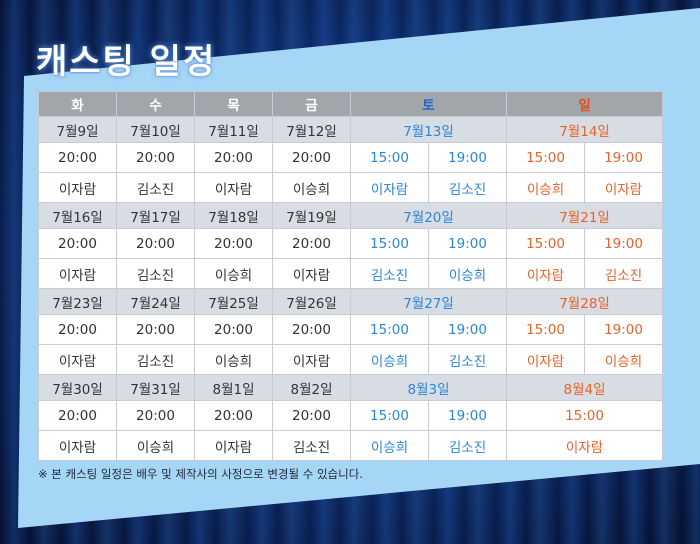  I want to click on date-cell: 7월24일, so click(155, 301).